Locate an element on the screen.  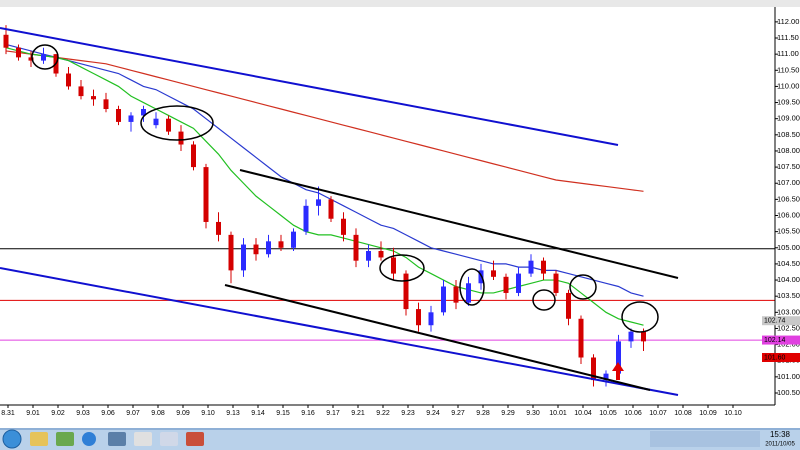
x-tick-label: 10.07 is located at coordinates (658, 413).